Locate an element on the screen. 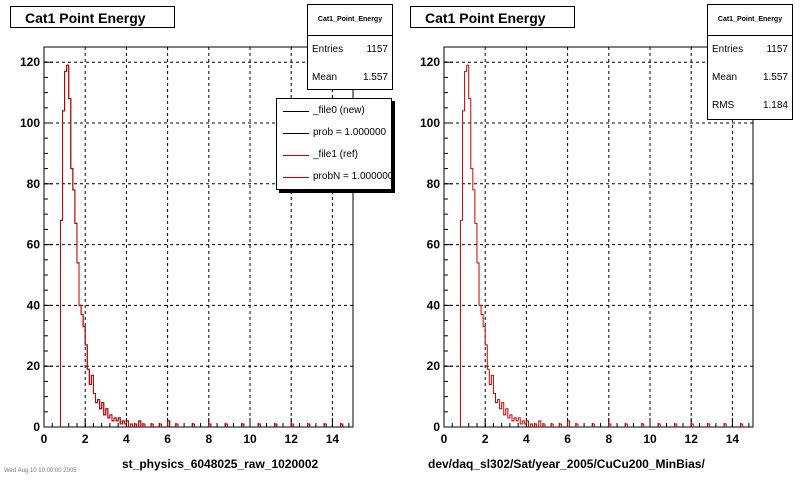 The image size is (800, 480). legend-label: prob = 1.000000 is located at coordinates (350, 132).